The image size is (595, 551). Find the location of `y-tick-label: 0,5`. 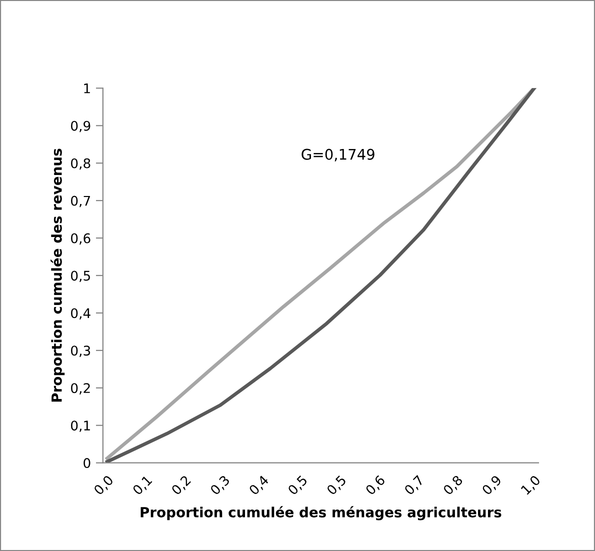

y-tick-label: 0,5 is located at coordinates (80, 276).